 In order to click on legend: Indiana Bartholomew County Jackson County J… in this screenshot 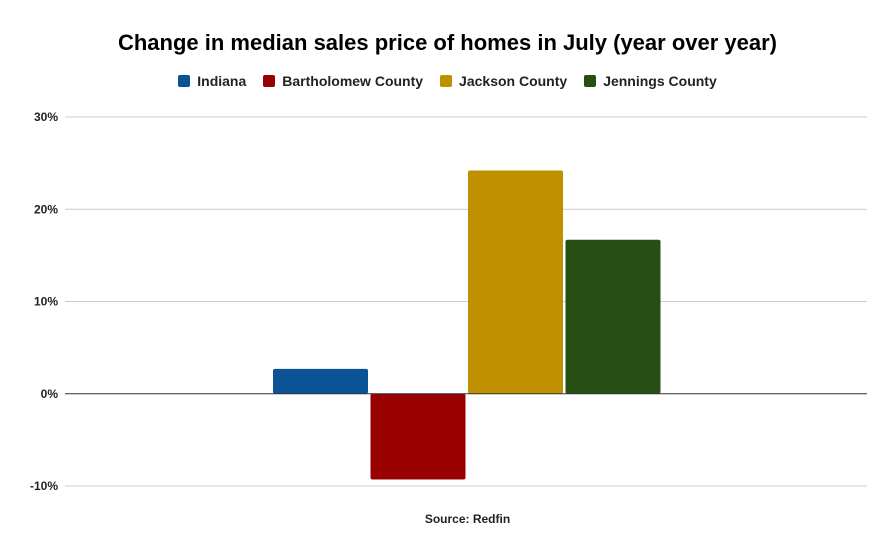, I will do `click(447, 81)`.